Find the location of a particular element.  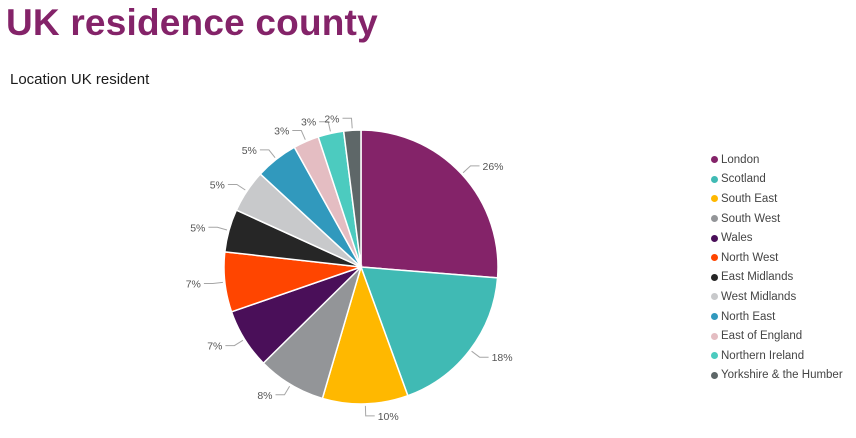

legend-item-east-of-england: East of England is located at coordinates (777, 336).